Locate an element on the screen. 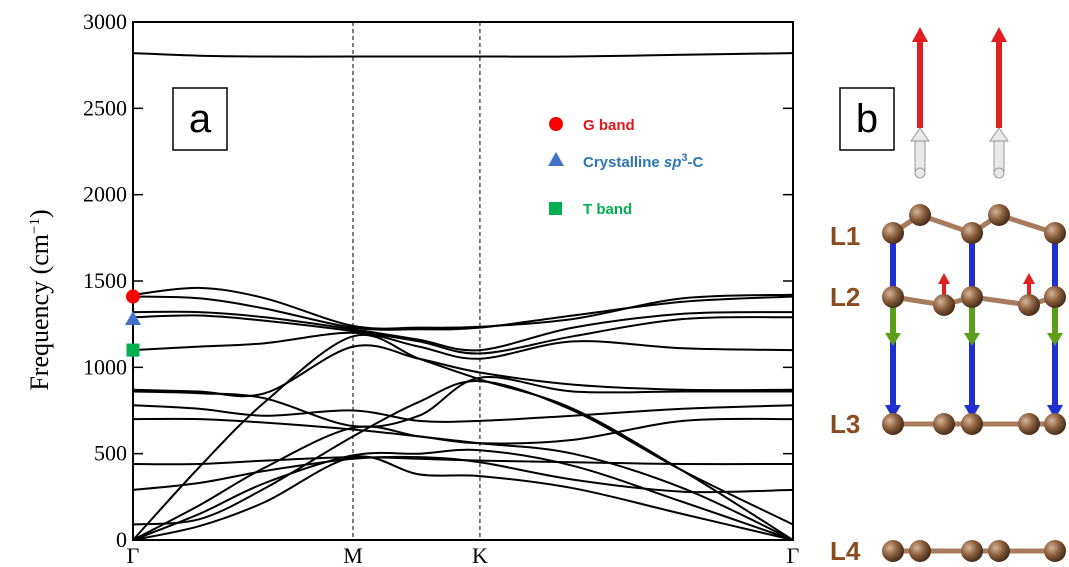 The height and width of the screenshot is (567, 1069). green-displacement-arrows is located at coordinates (974, 325).